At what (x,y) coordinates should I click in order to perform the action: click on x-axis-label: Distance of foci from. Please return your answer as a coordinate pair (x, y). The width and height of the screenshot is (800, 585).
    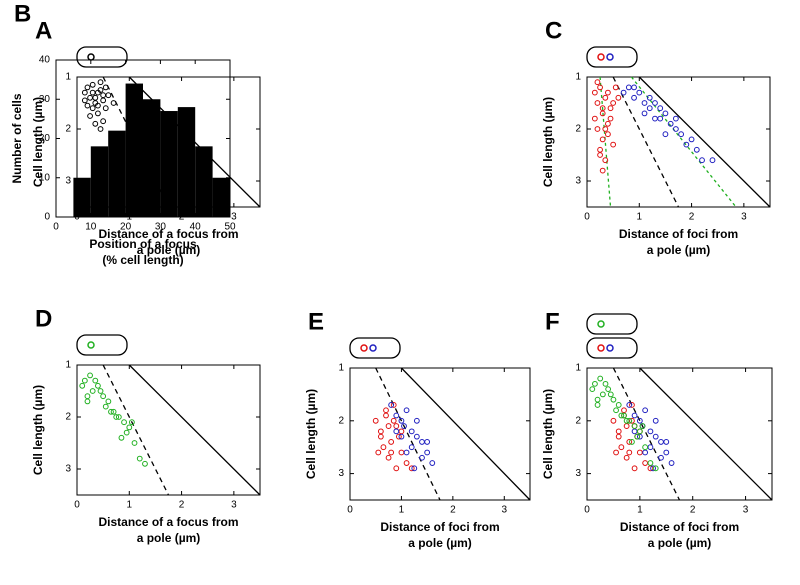
    Looking at the image, I should click on (439, 527).